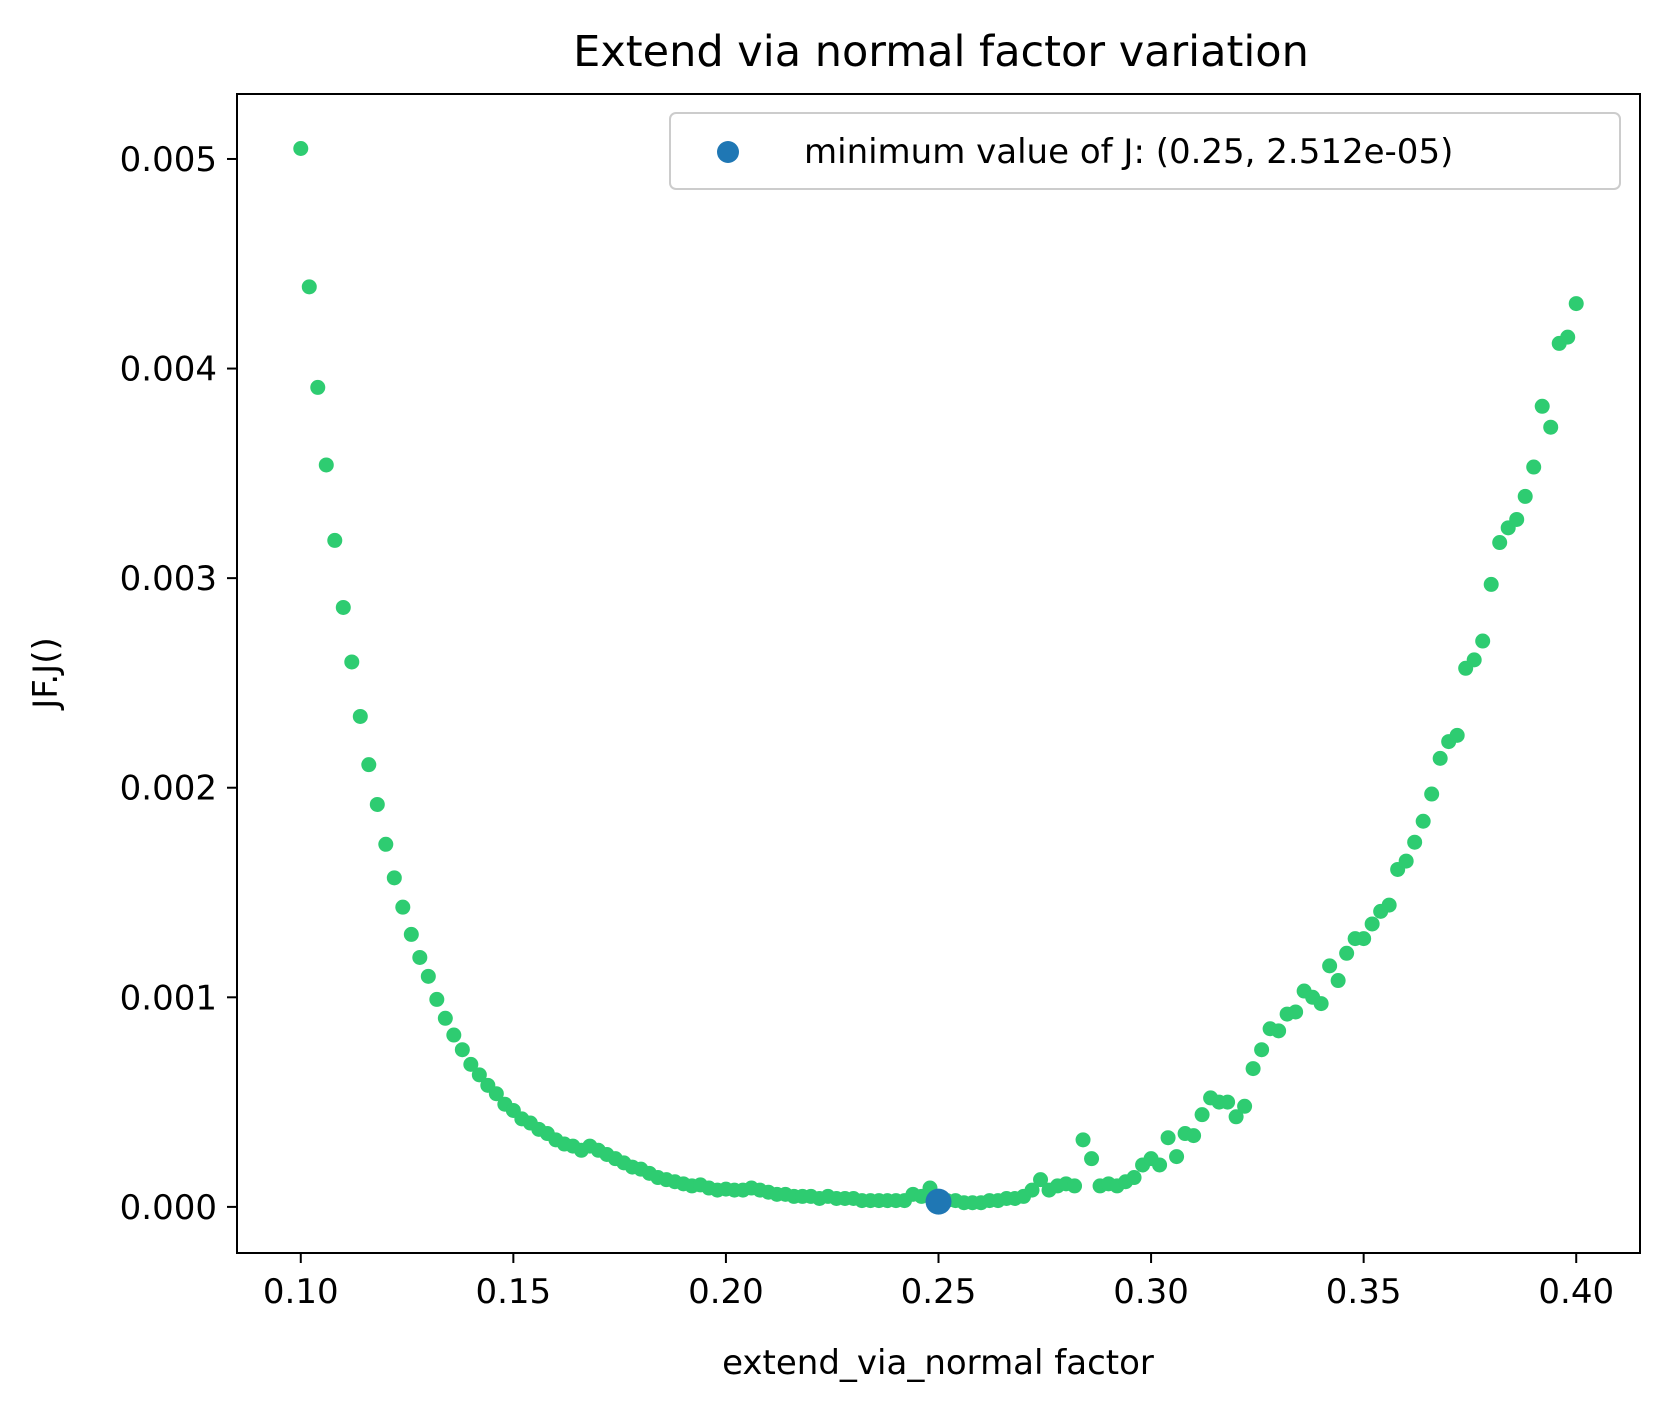 The width and height of the screenshot is (1662, 1408). What do you see at coordinates (168, 160) in the screenshot?
I see `y-tick-label: 0.005` at bounding box center [168, 160].